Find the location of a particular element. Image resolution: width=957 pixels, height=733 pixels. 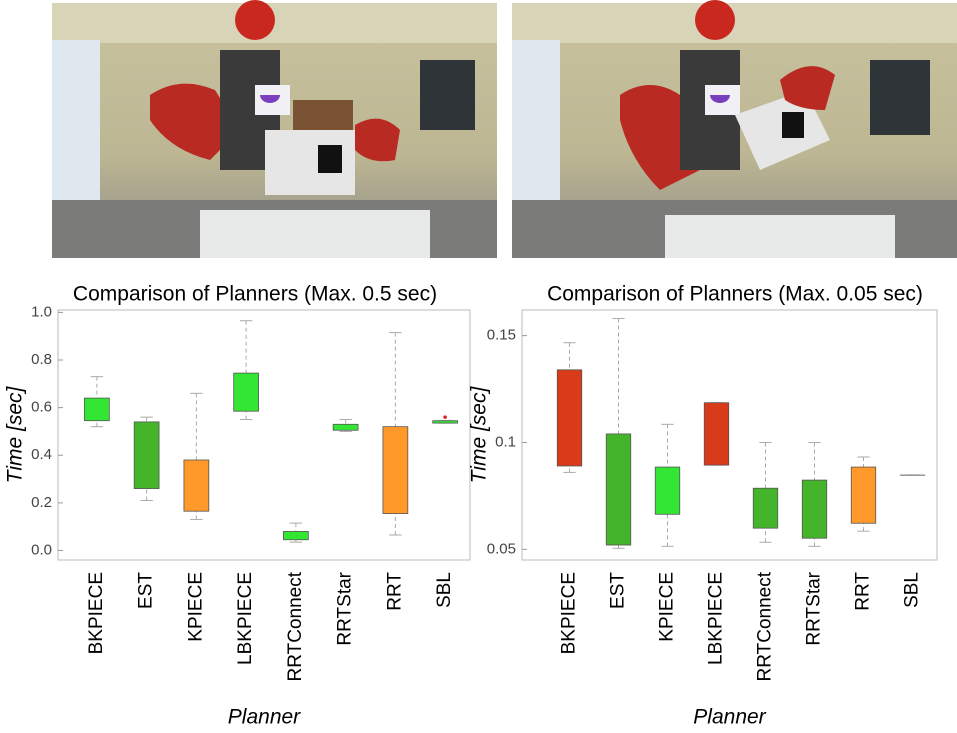

y-tick-label: 0.8 is located at coordinates (41, 359).